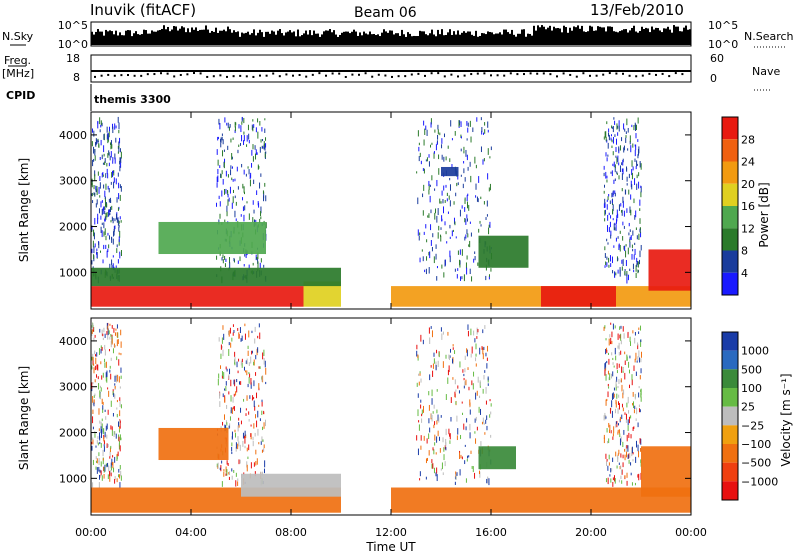 Image resolution: width=800 pixels, height=554 pixels. Describe the element at coordinates (769, 36) in the screenshot. I see `nsearch-label: N.Search` at that location.